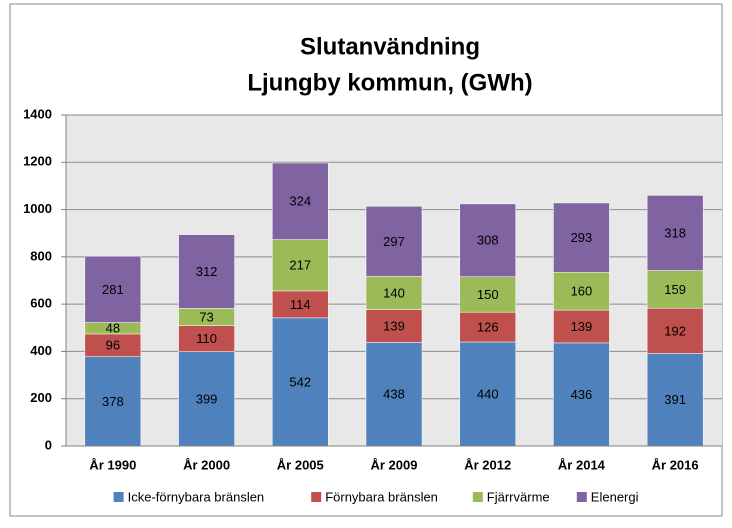 The image size is (732, 528). I want to click on x-tick-label: År 2005, so click(300, 464).